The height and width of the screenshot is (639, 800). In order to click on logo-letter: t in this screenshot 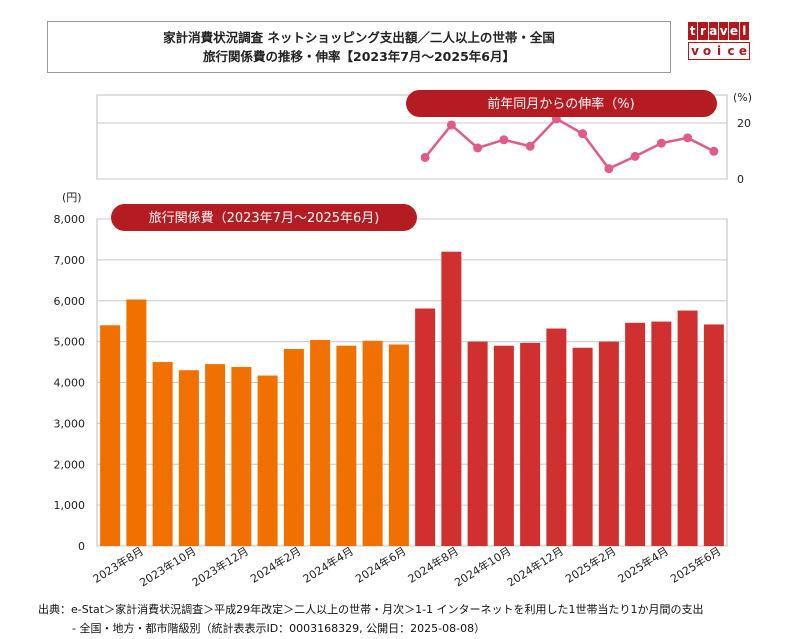, I will do `click(693, 31)`.